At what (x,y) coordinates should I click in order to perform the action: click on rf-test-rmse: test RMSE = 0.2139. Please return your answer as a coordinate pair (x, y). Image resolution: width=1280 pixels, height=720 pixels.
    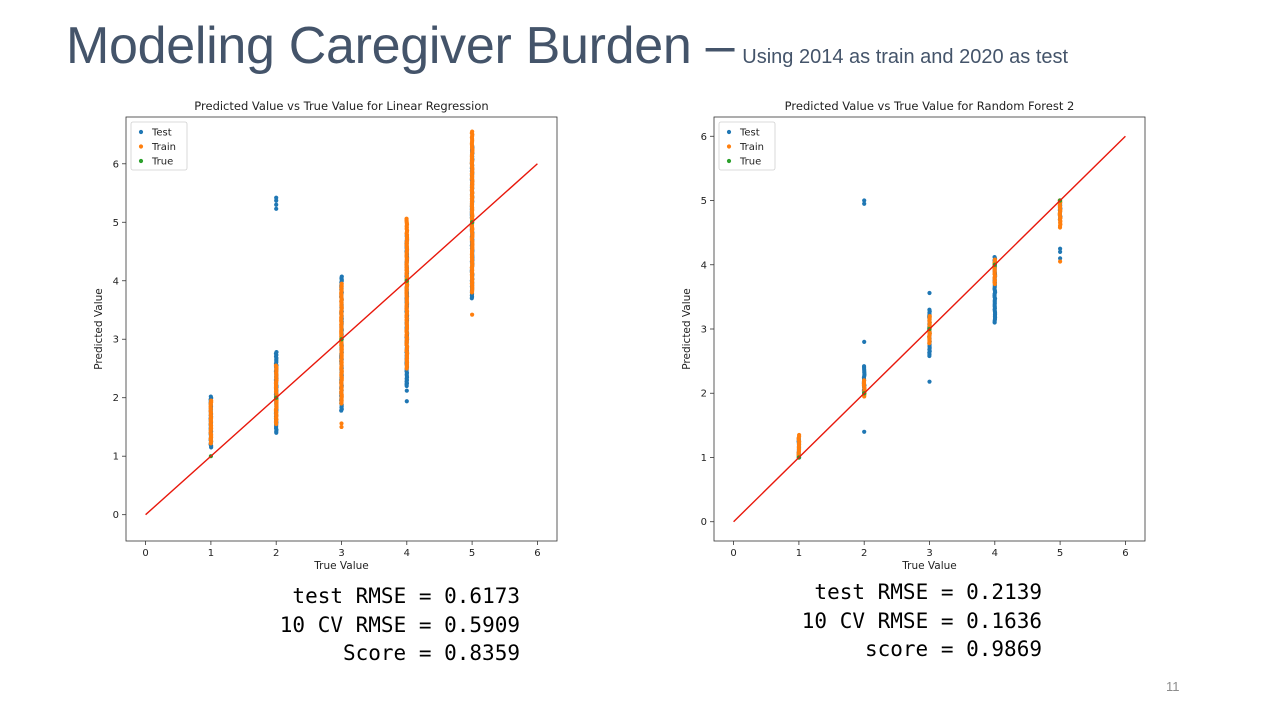
    Looking at the image, I should click on (928, 592).